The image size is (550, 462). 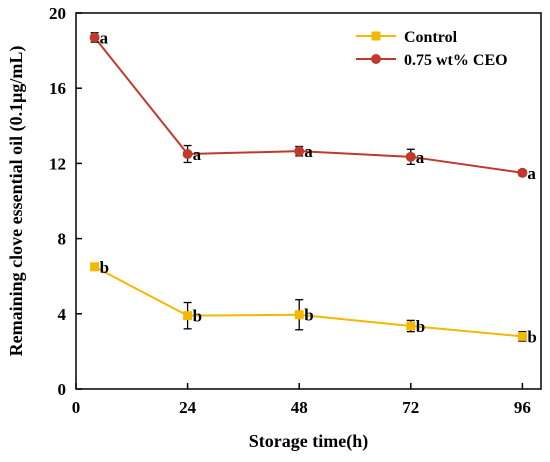 What do you see at coordinates (197, 316) in the screenshot?
I see `significance-label-0-1: b` at bounding box center [197, 316].